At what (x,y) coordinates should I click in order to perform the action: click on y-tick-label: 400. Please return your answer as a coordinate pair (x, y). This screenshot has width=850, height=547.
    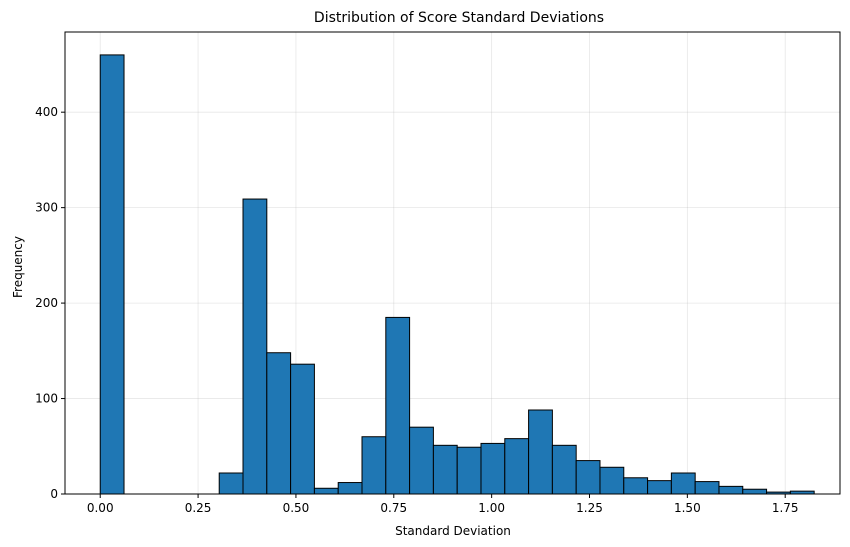
    Looking at the image, I should click on (46, 112).